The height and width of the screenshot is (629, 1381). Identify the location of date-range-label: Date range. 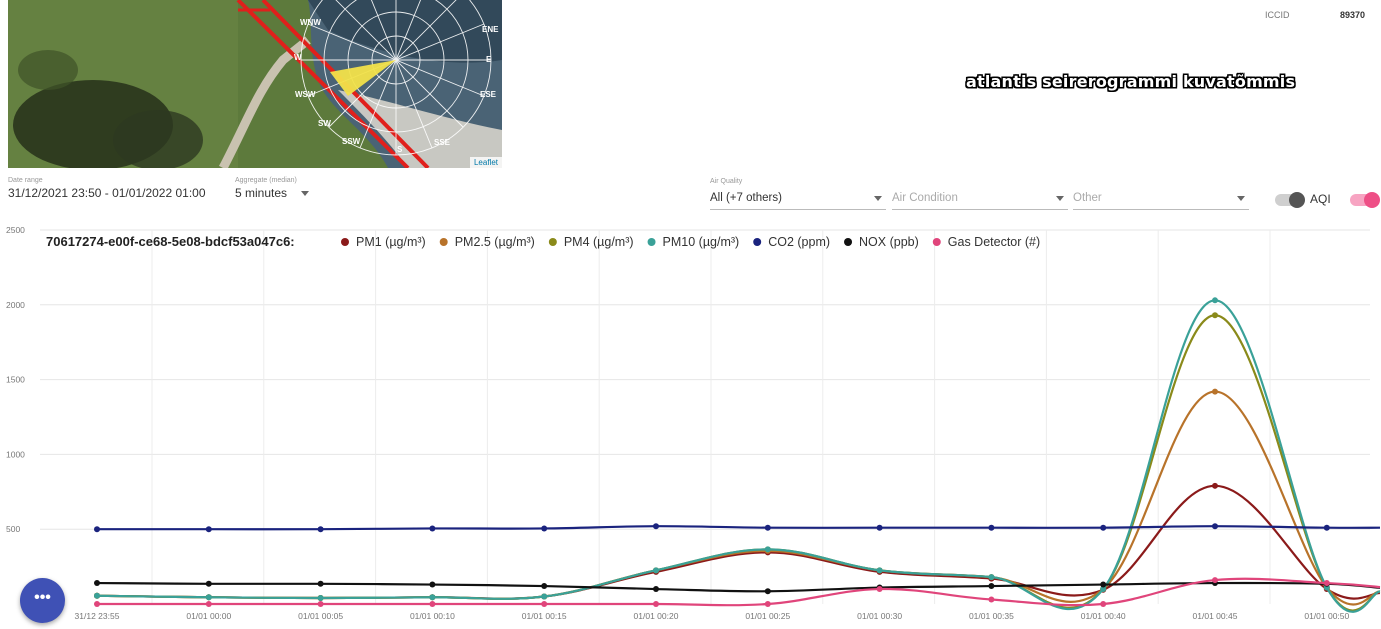
(25, 180).